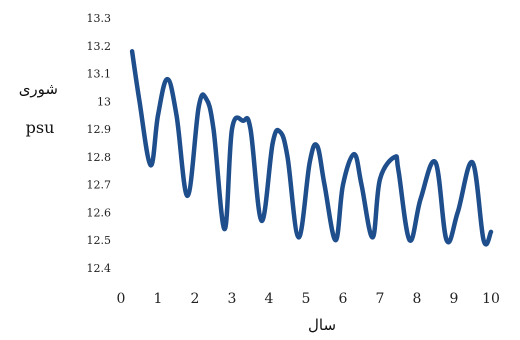  Describe the element at coordinates (269, 299) in the screenshot. I see `x-tick-label: 4` at that location.